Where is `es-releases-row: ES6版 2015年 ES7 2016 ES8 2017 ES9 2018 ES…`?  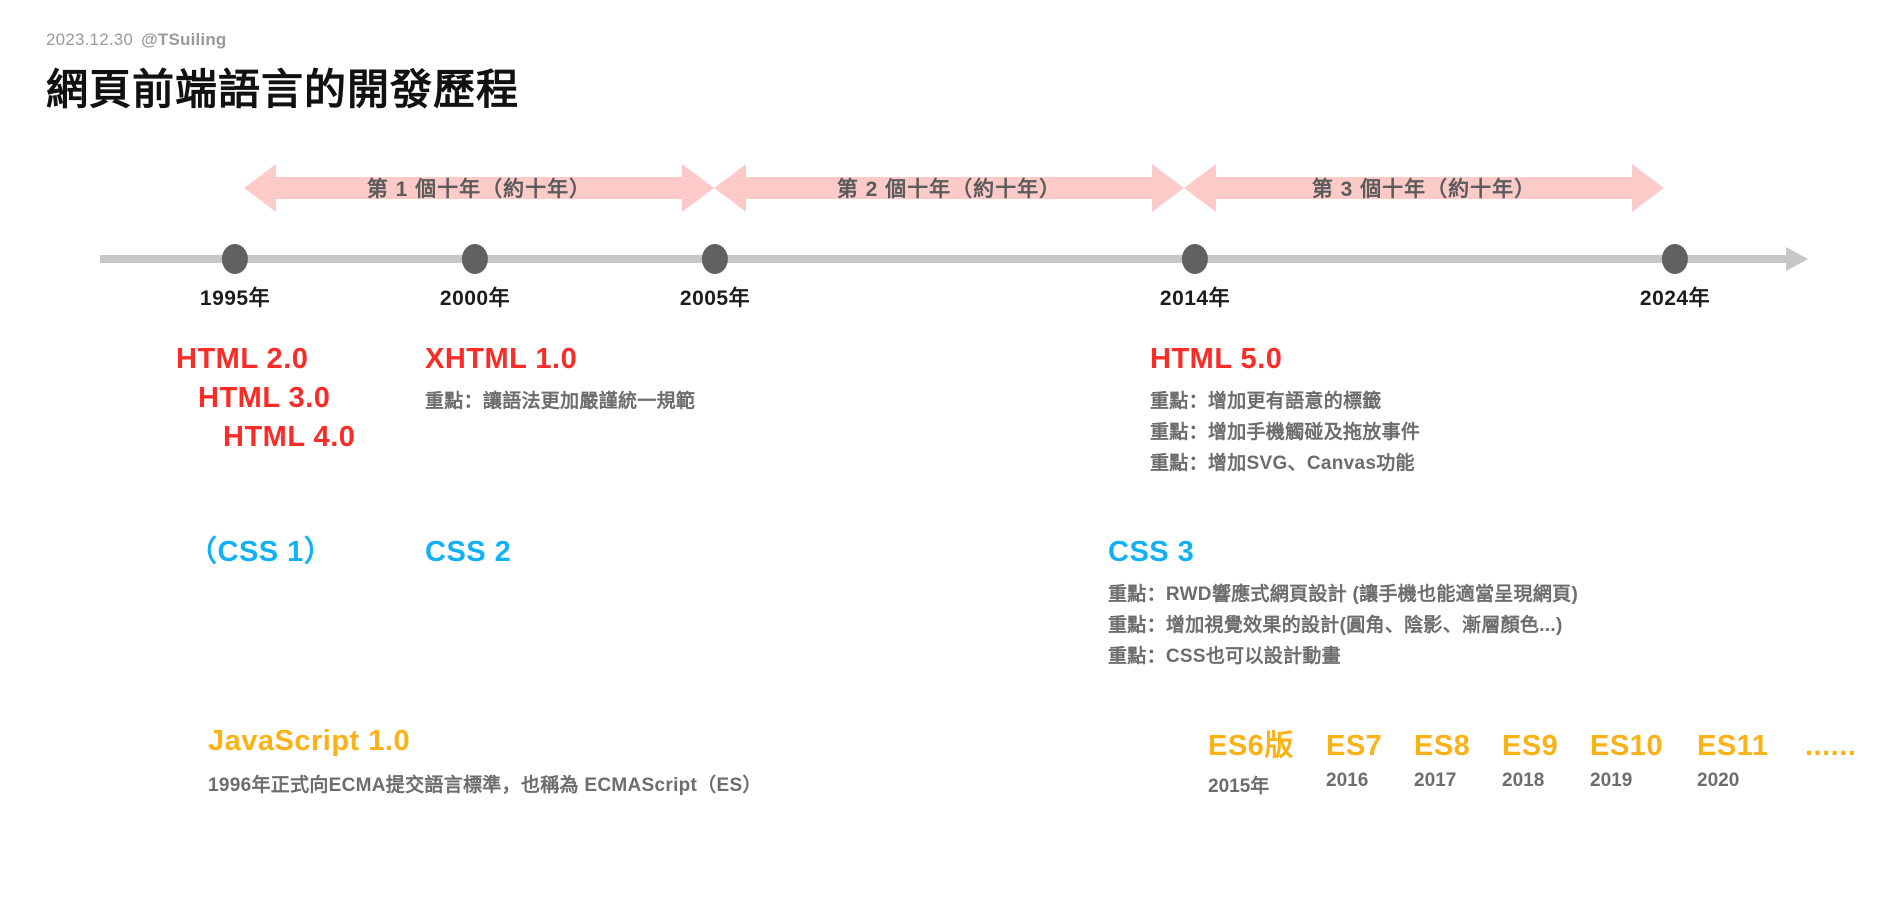
es-releases-row: ES6版 2015年 ES7 2016 ES8 2017 ES9 2018 ES… is located at coordinates (1554, 760).